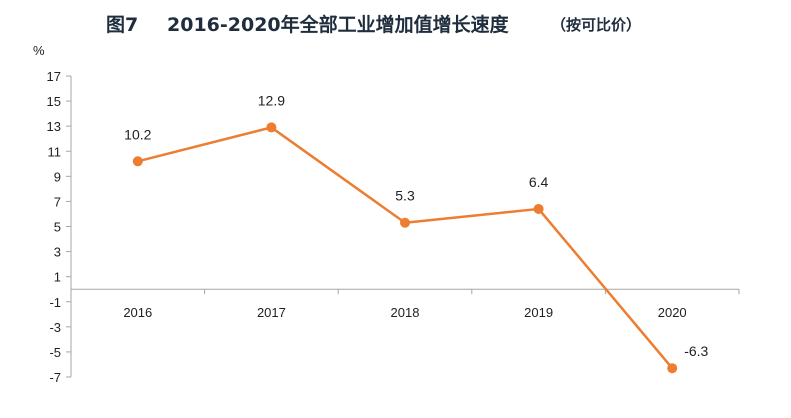 This screenshot has height=418, width=791. I want to click on chart-title-prefix: 图7, so click(122, 25).